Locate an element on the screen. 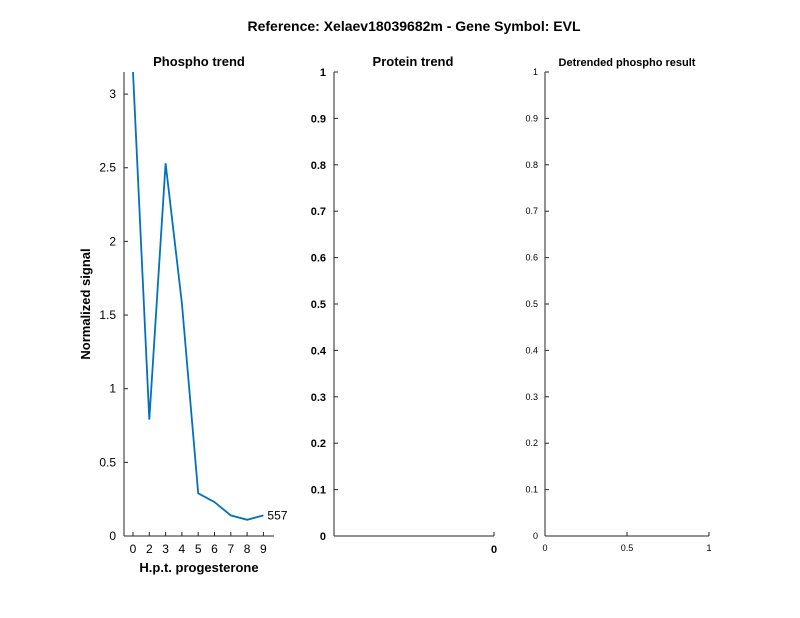 The height and width of the screenshot is (618, 800). protein-y-tick-label: 0.5 is located at coordinates (318, 305).